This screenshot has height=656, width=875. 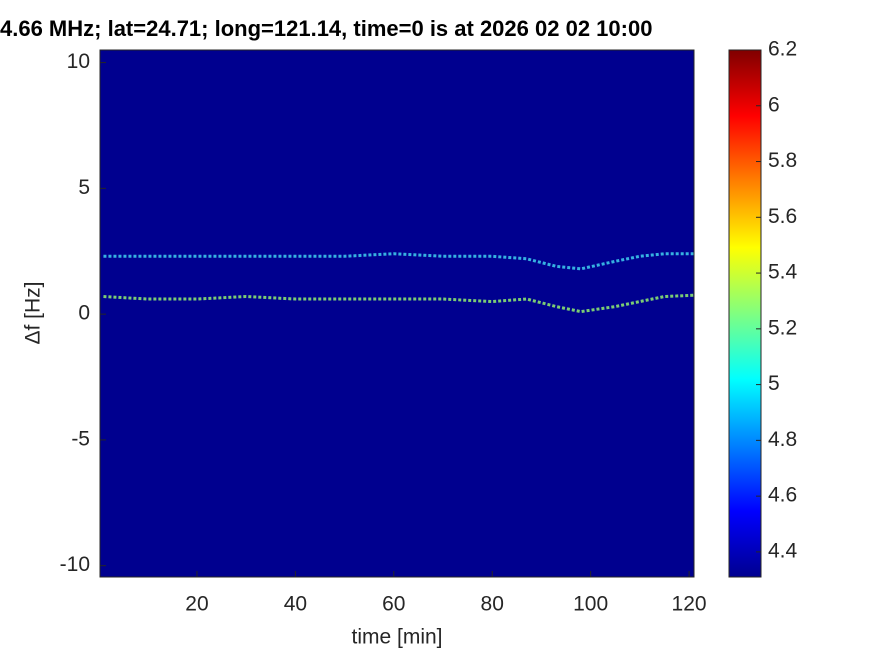 I want to click on colorbar-tick-label: 5, so click(x=774, y=383).